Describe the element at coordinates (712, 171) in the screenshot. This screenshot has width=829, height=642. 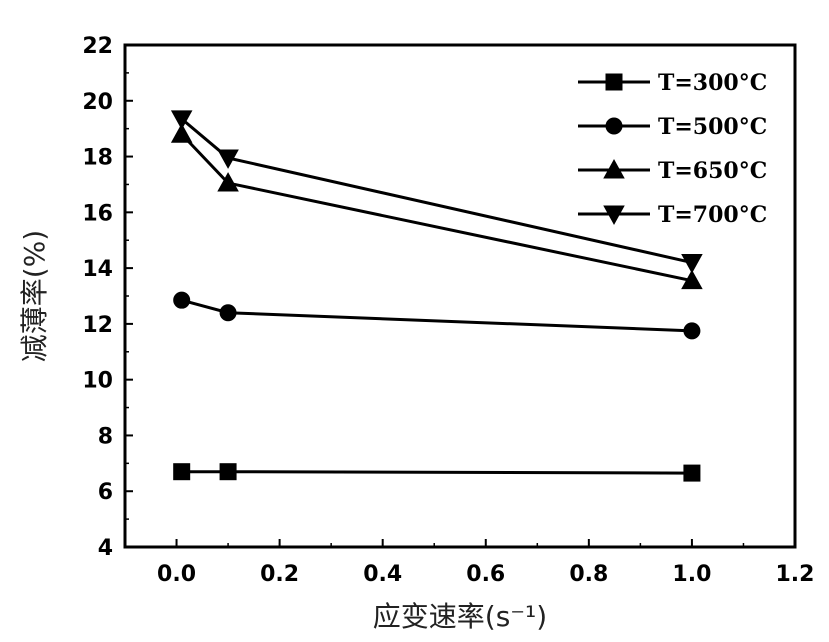
I see `legend-label: T=650°C` at that location.